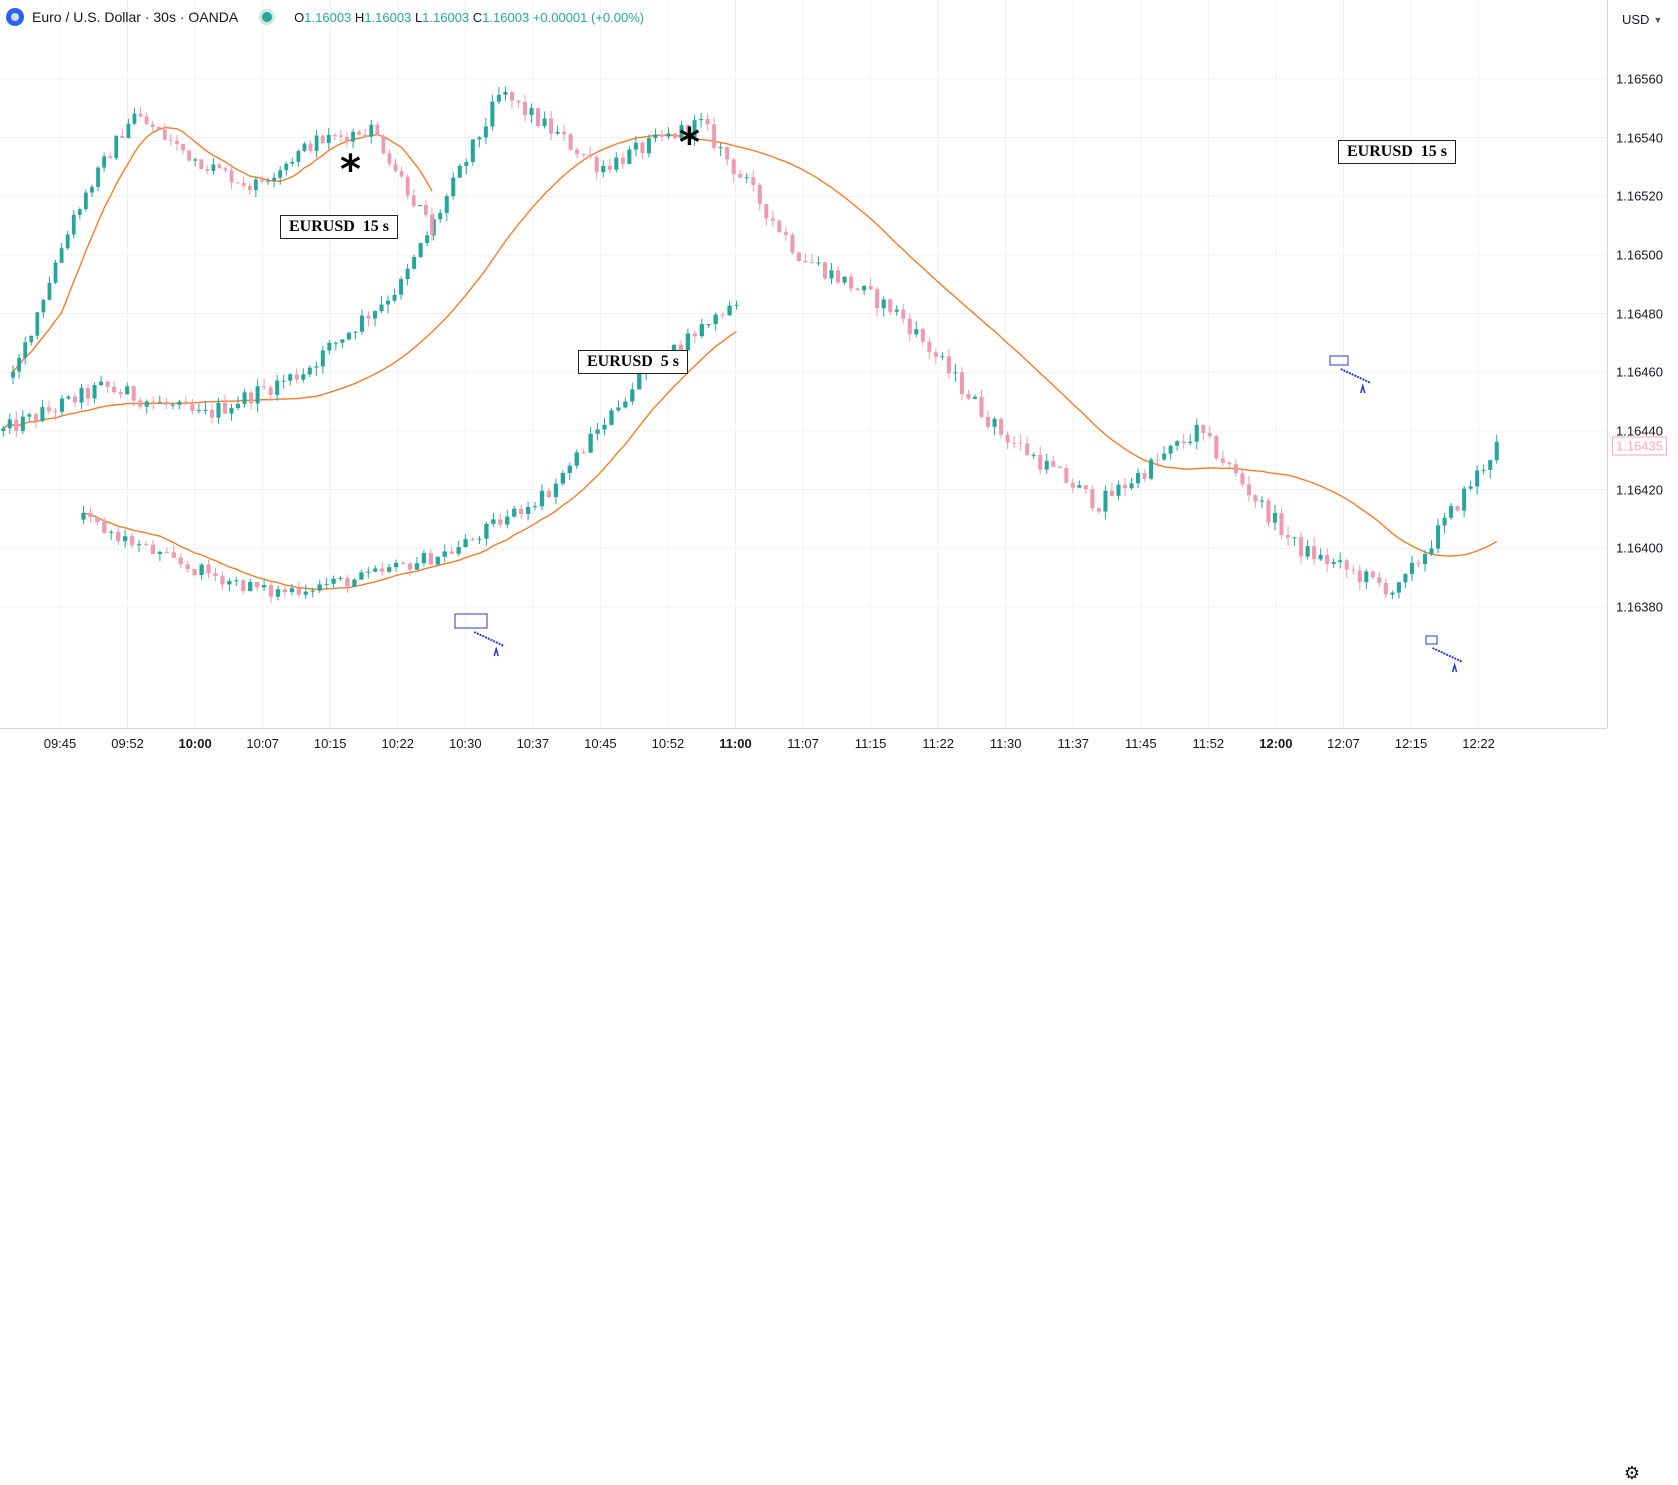 This screenshot has height=1485, width=1678. Describe the element at coordinates (959, 514) in the screenshot. I see `position-markers` at that location.